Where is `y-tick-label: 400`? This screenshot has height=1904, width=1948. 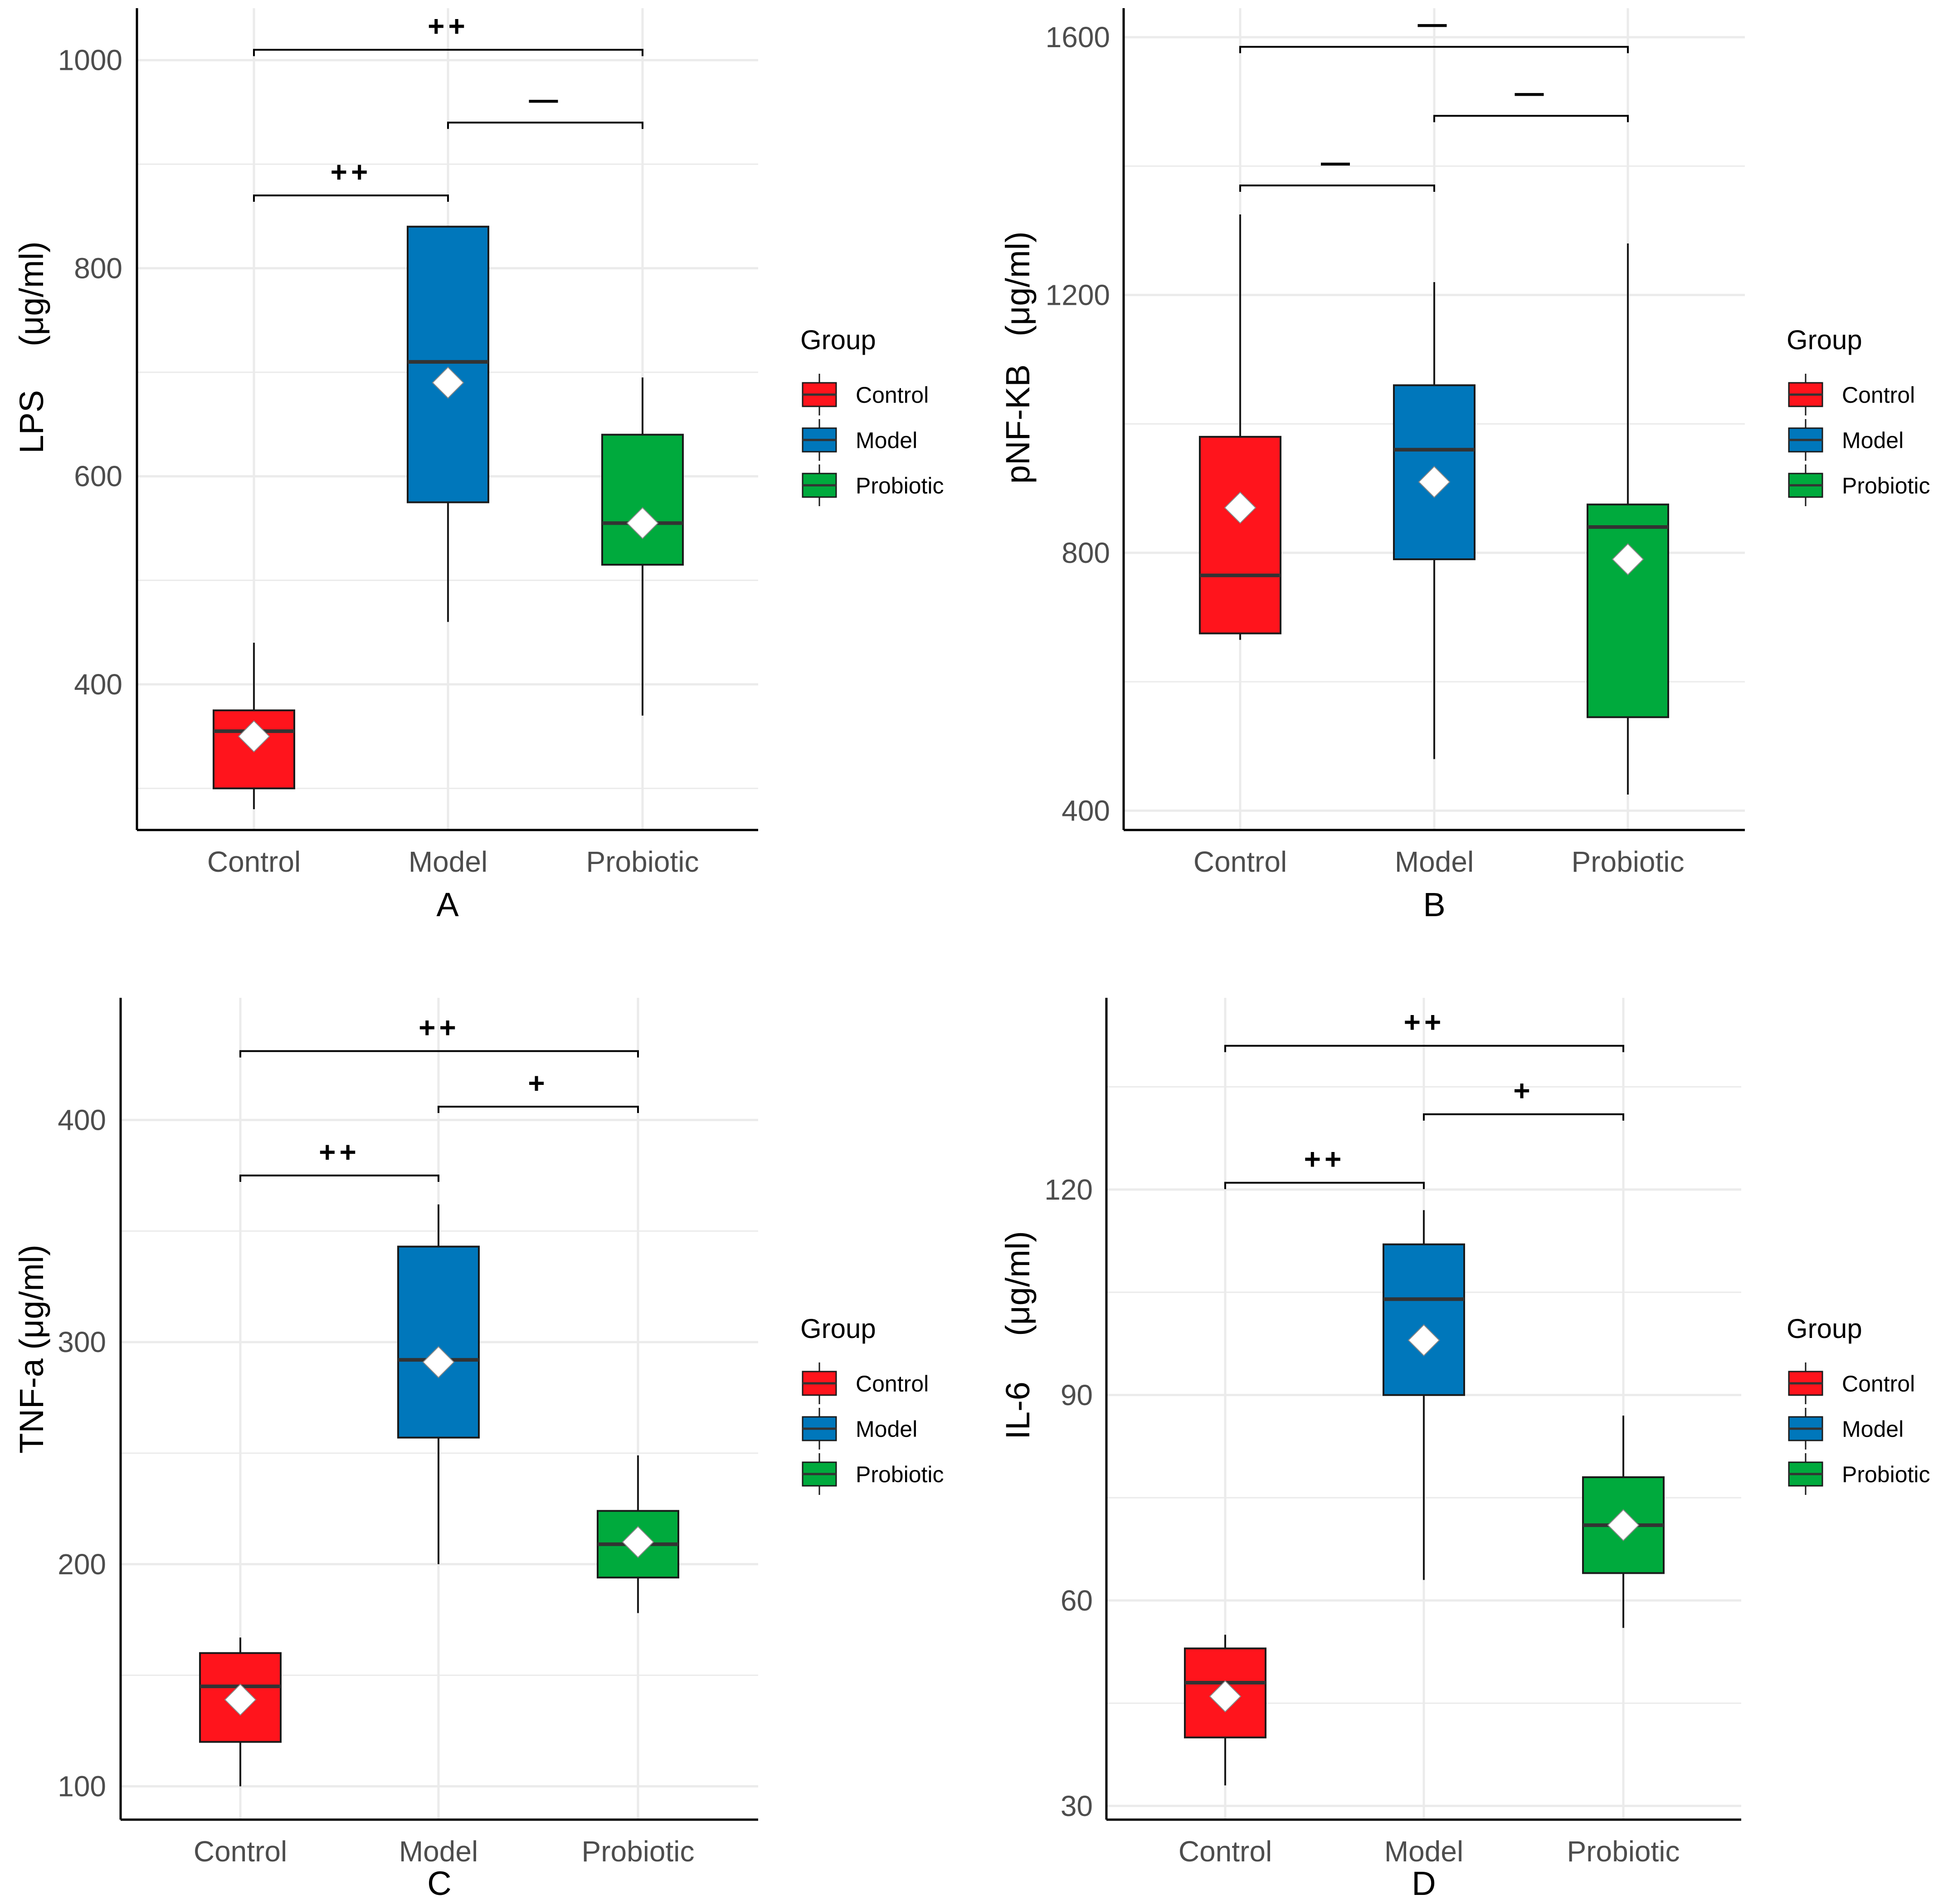
y-tick-label: 400 is located at coordinates (98, 684).